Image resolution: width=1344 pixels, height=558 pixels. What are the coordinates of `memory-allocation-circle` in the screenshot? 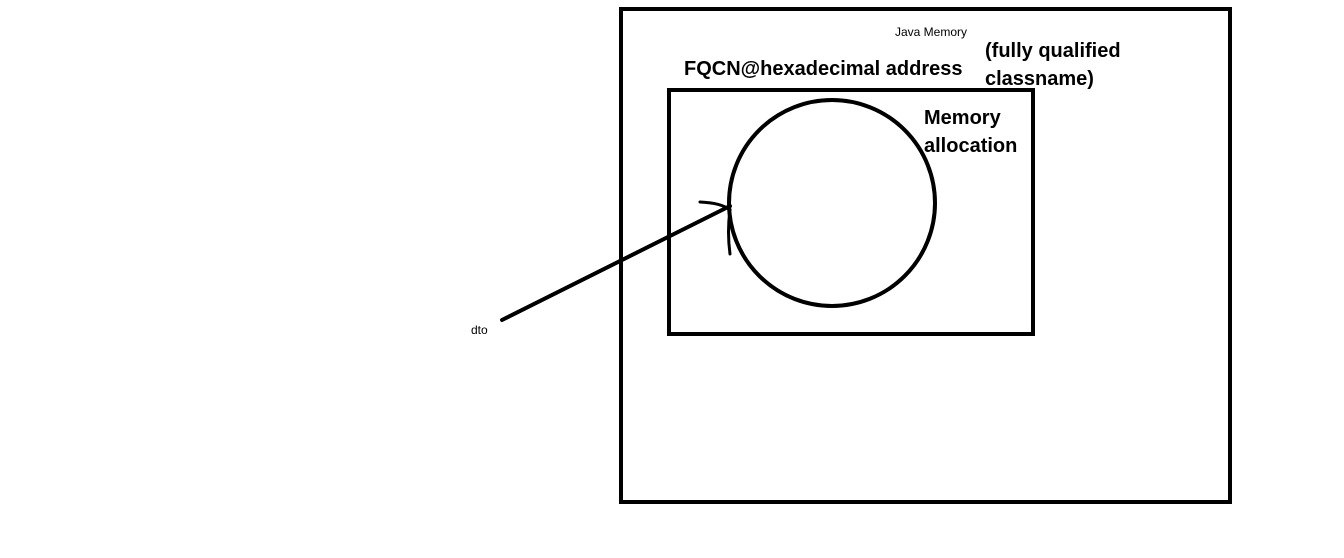 It's located at (832, 203).